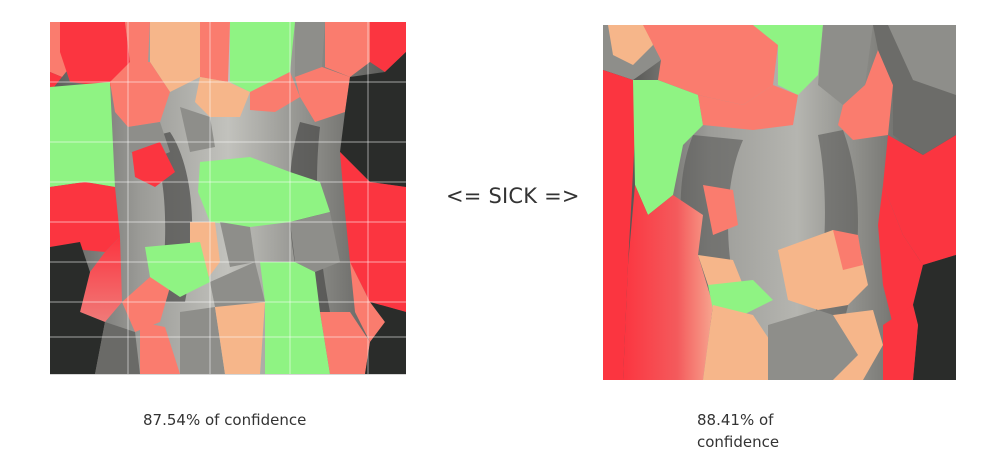  What do you see at coordinates (513, 196) in the screenshot?
I see `diagnosis-label: <= SICK =>` at bounding box center [513, 196].